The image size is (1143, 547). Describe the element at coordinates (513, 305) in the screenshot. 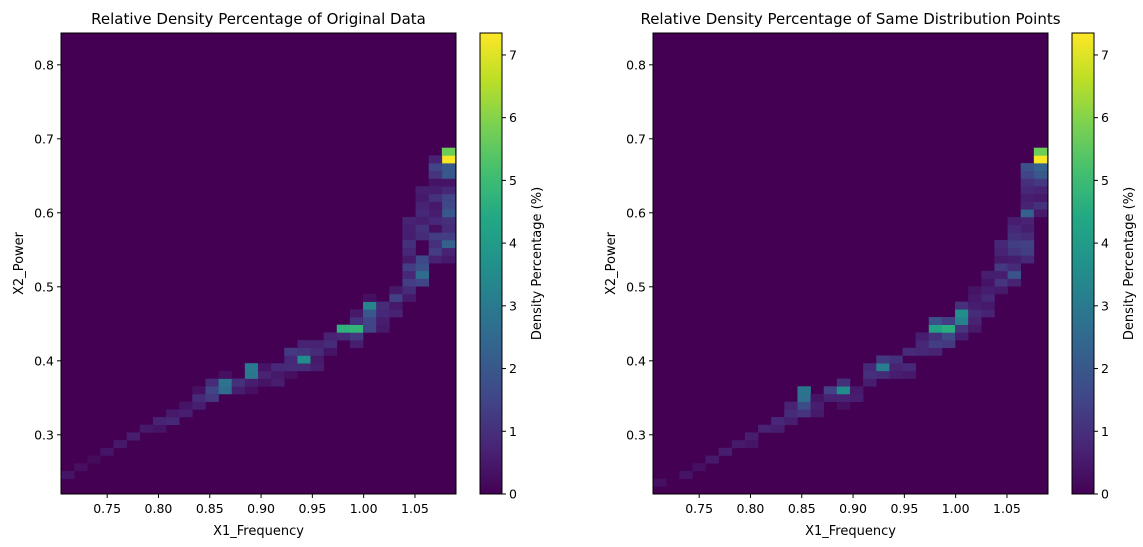

I see `colorbar-tick-label: 3` at that location.